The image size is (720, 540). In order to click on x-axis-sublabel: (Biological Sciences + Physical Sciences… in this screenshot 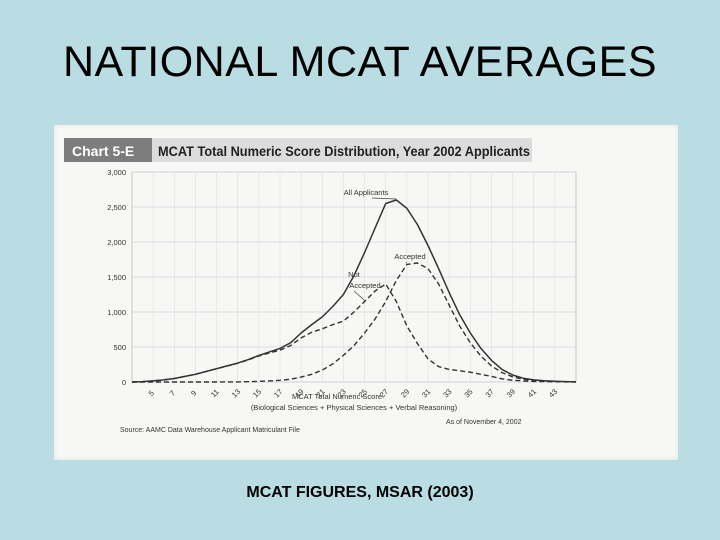, I will do `click(354, 407)`.